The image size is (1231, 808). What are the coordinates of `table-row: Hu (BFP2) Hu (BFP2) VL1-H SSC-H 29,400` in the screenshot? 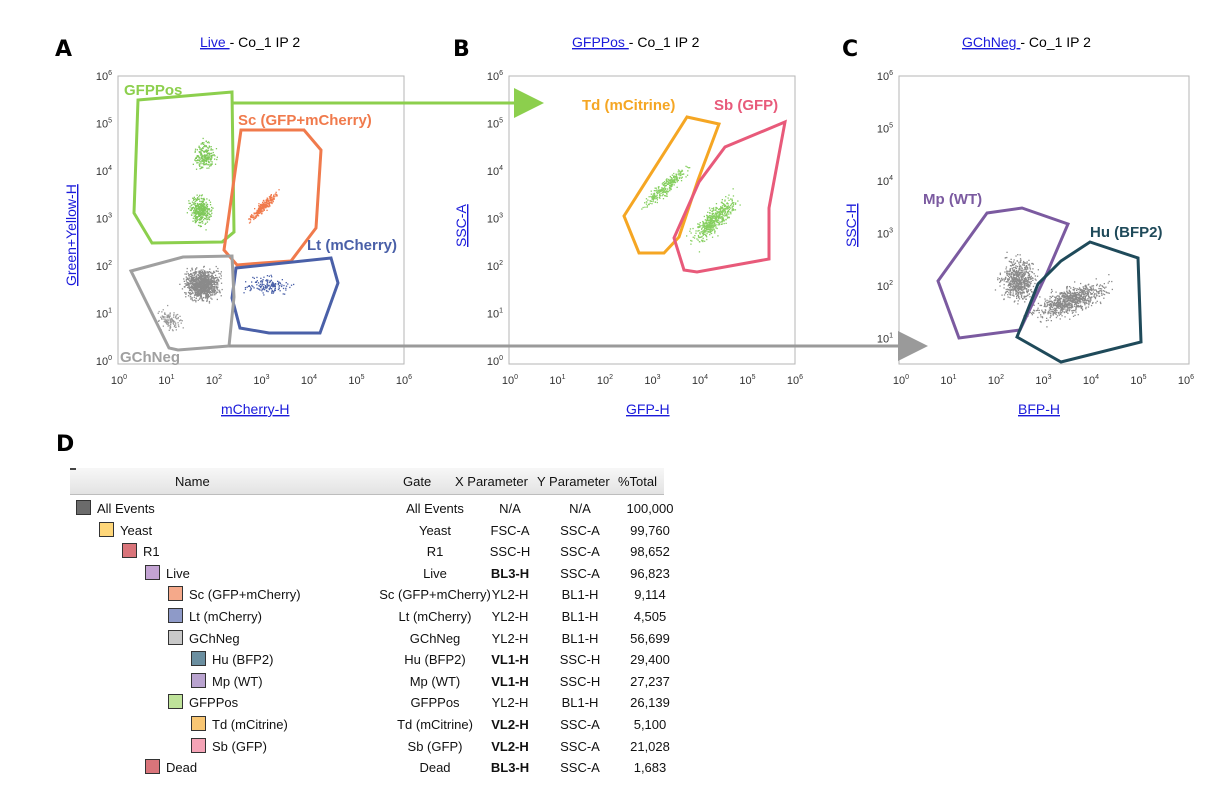 It's located at (370, 659).